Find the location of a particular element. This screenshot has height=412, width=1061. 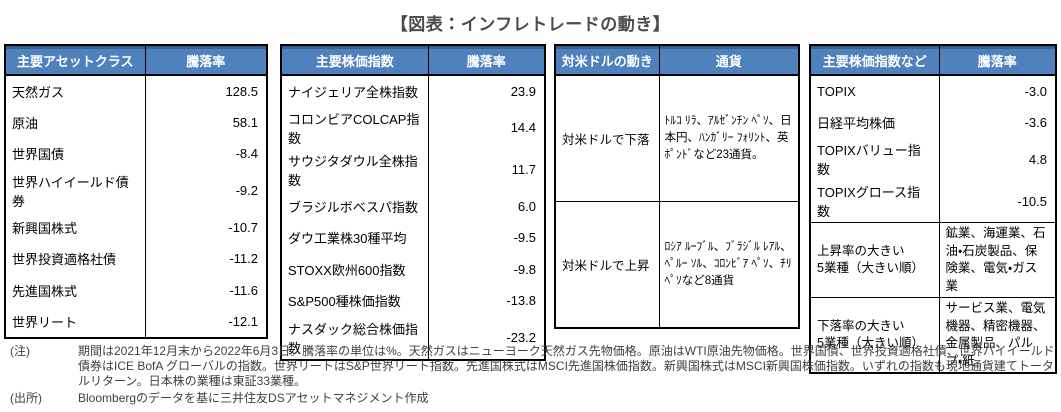

column-header: 主要アセットクラス is located at coordinates (75, 60).